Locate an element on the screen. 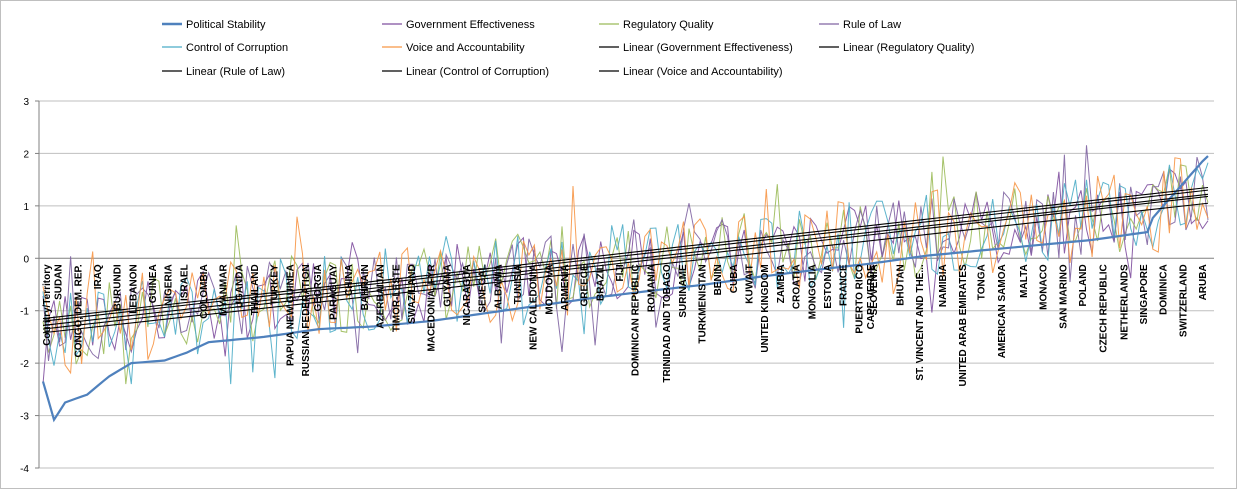 Image resolution: width=1237 pixels, height=493 pixels. x-category-label: MACEDONIA, FYR is located at coordinates (432, 308).